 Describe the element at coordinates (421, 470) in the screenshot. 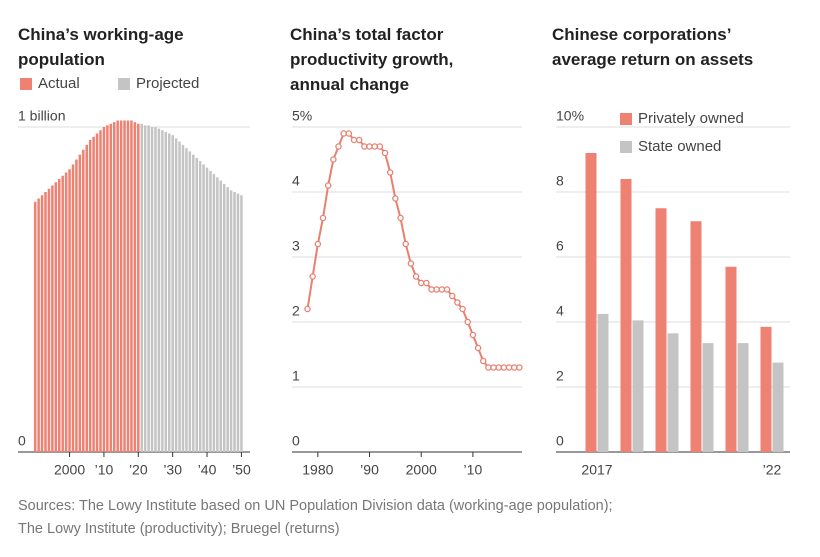

I see `x-tick-label: 2000` at that location.